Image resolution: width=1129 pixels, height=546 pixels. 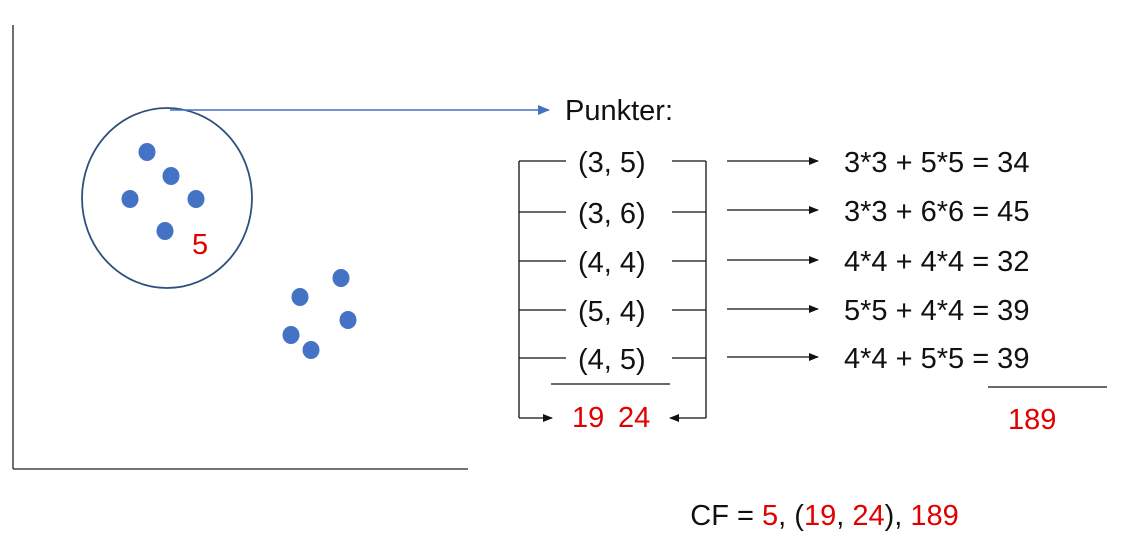 What do you see at coordinates (770, 516) in the screenshot?
I see `cf-n: 5` at bounding box center [770, 516].